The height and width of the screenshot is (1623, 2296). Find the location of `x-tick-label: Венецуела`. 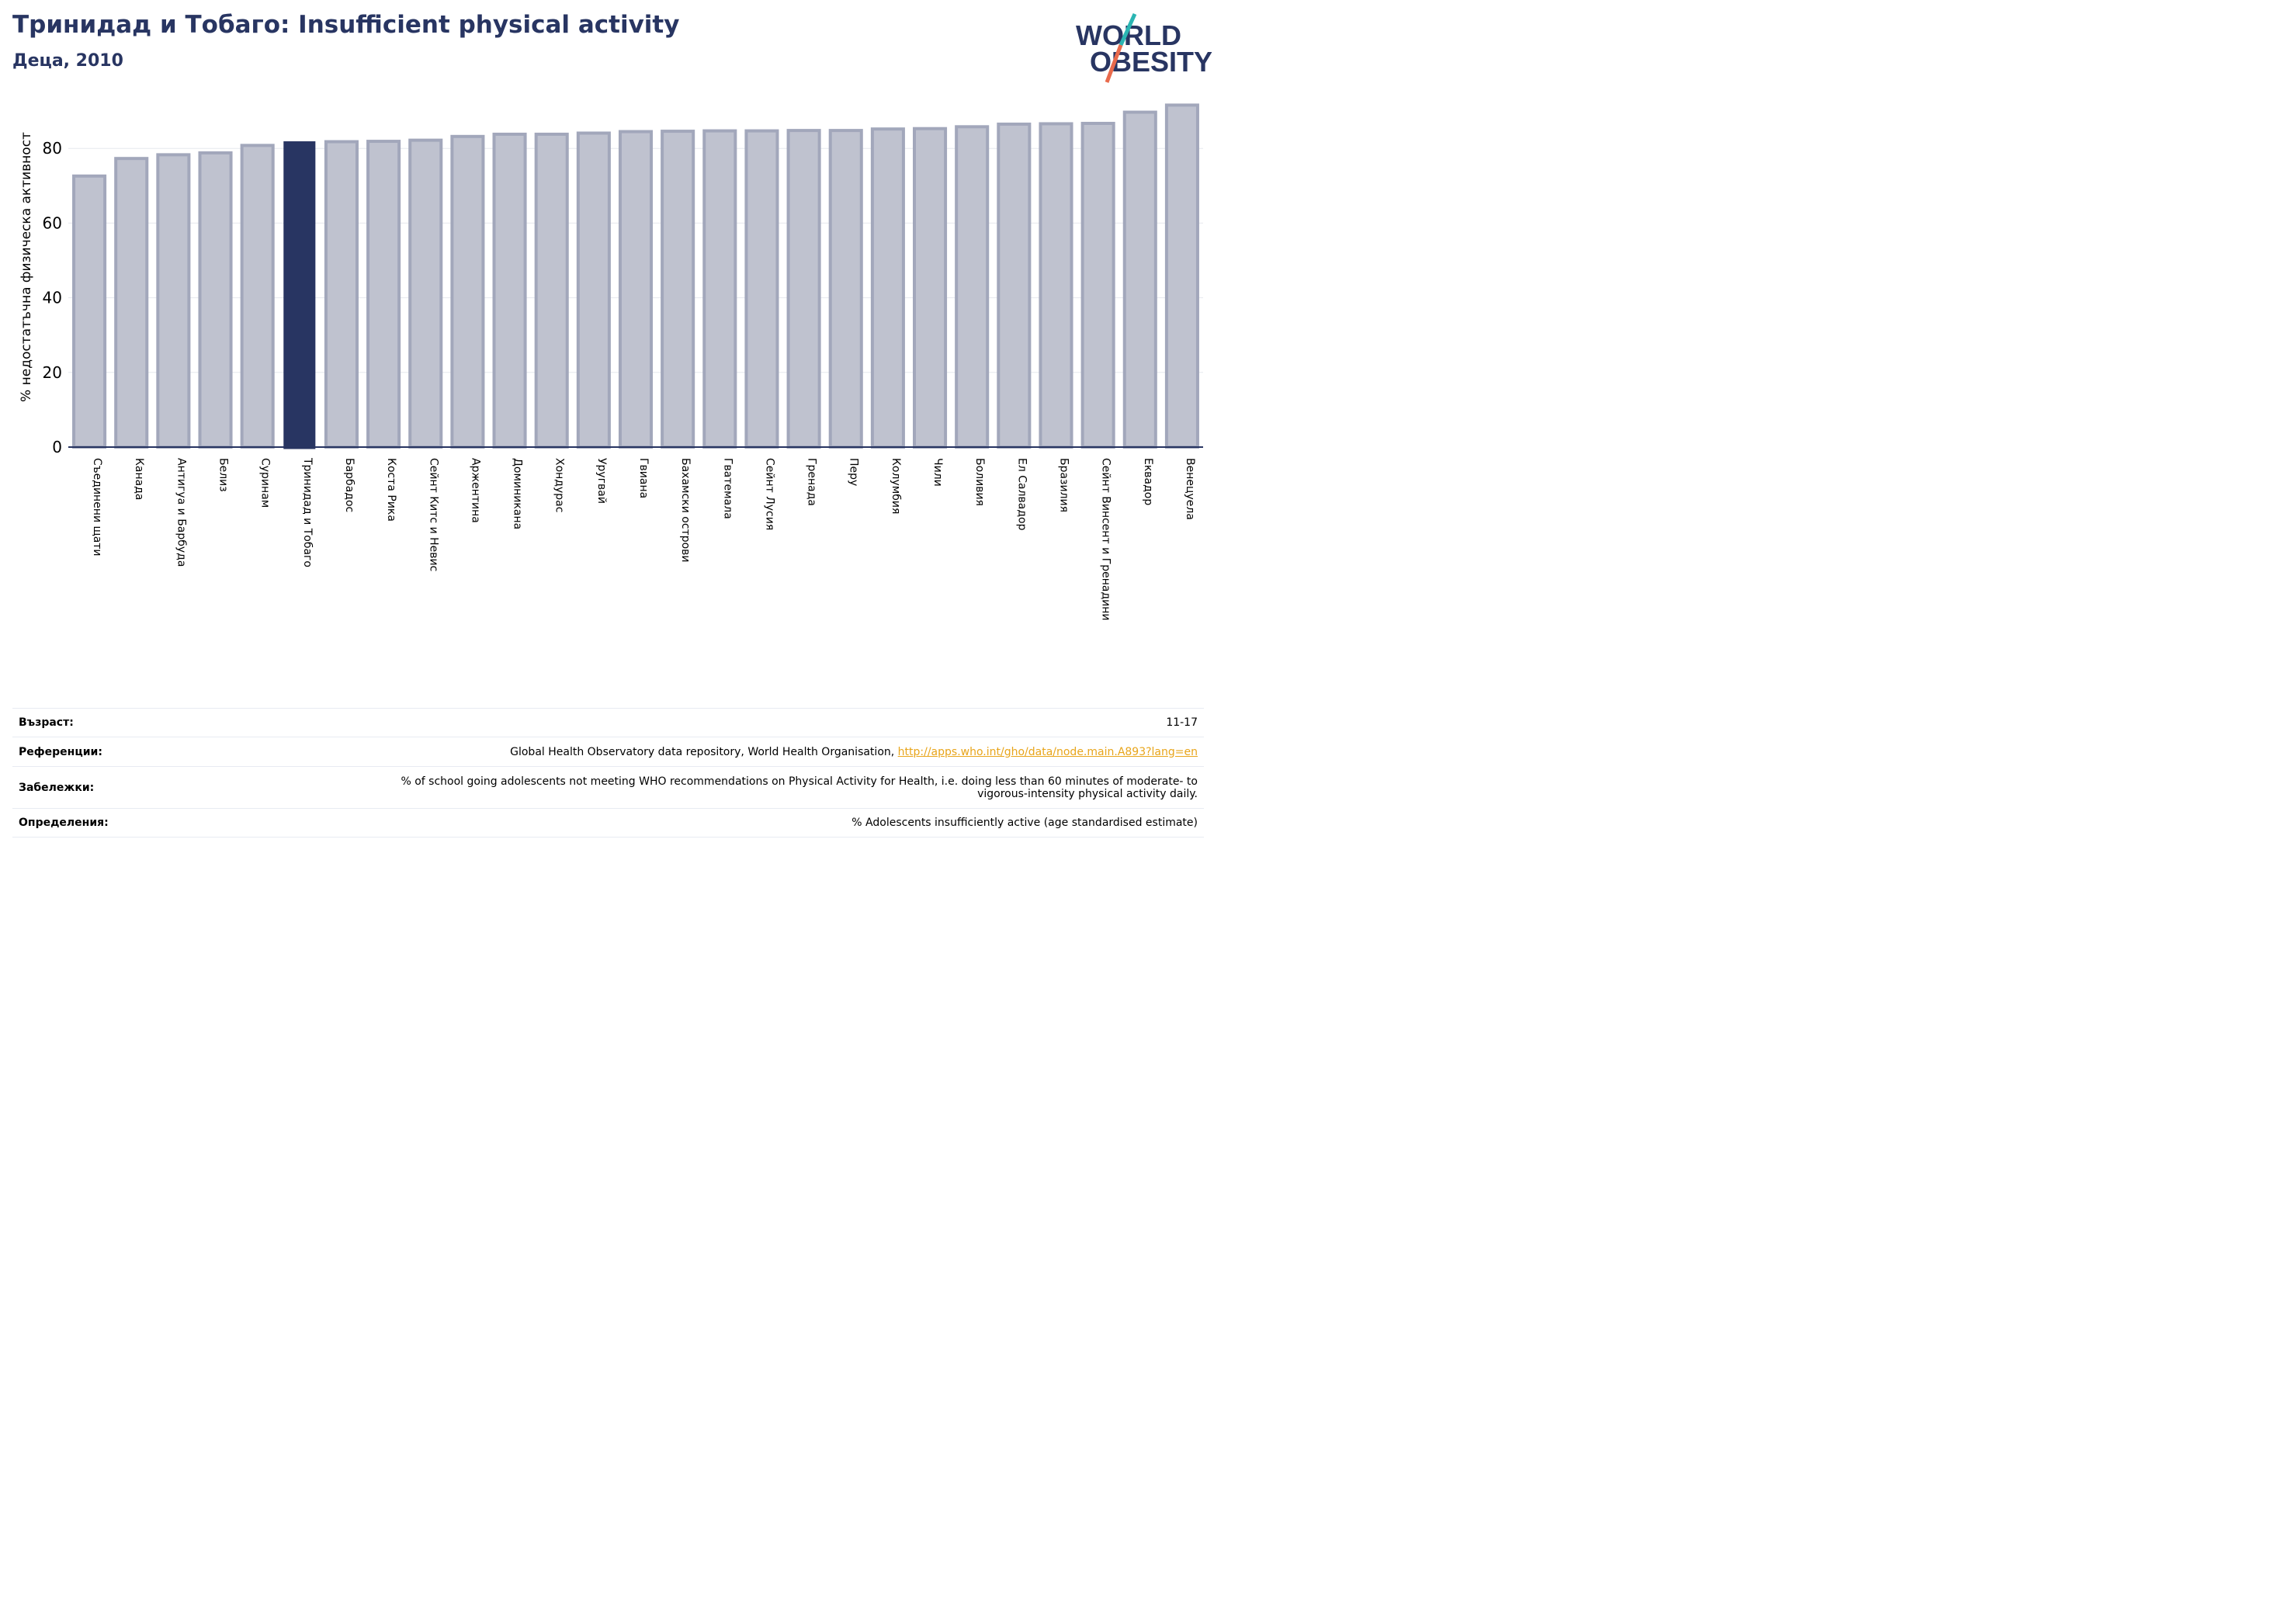

x-tick-label: Венецуела is located at coordinates (1190, 489).